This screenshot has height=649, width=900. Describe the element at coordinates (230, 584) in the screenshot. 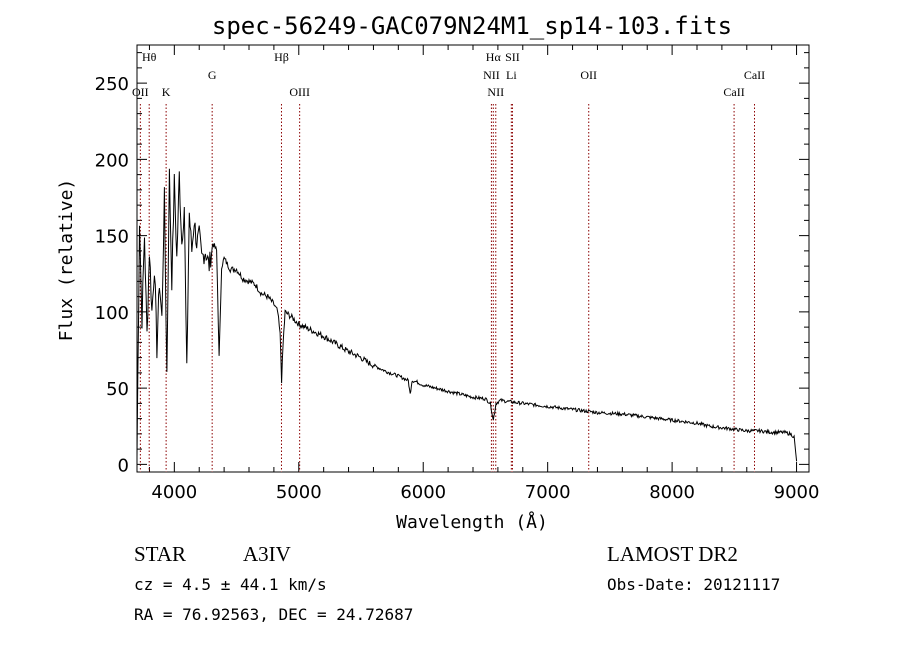

I see `redshift-text: cz = 4.5 ± 44.1 km/s` at that location.